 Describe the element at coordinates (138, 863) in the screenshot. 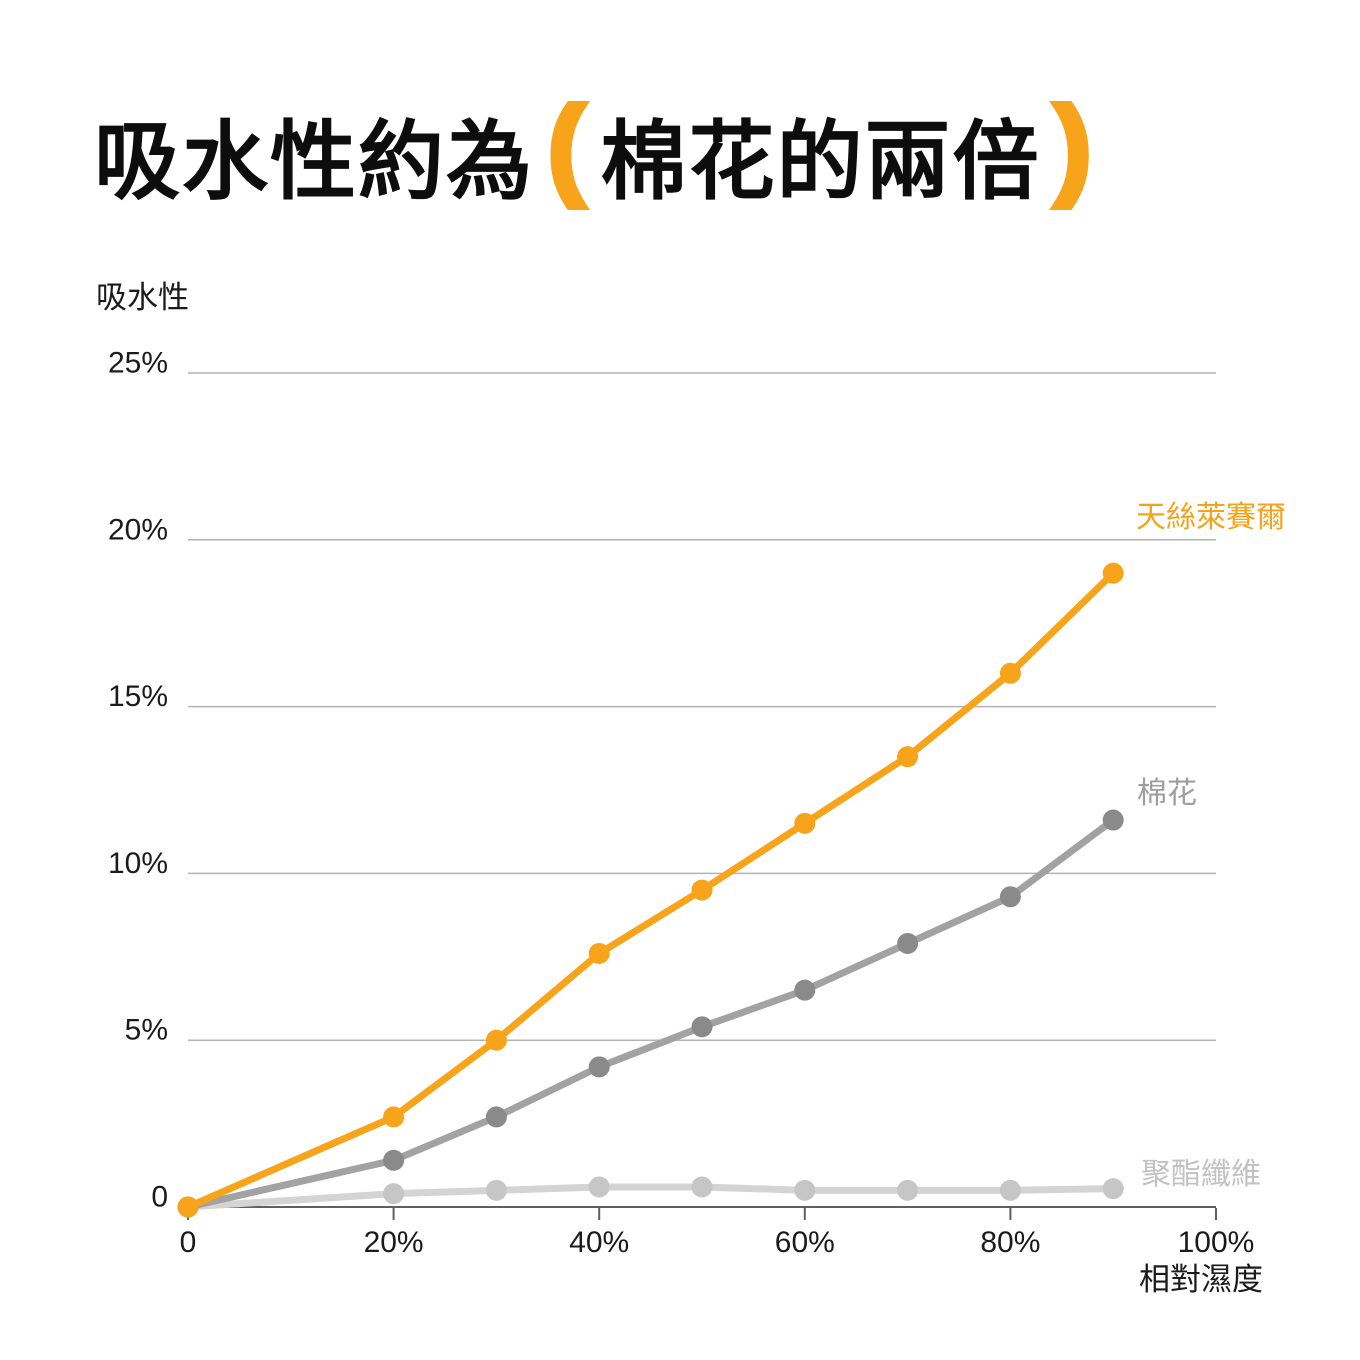

I see `y-tick-label: 10%` at that location.